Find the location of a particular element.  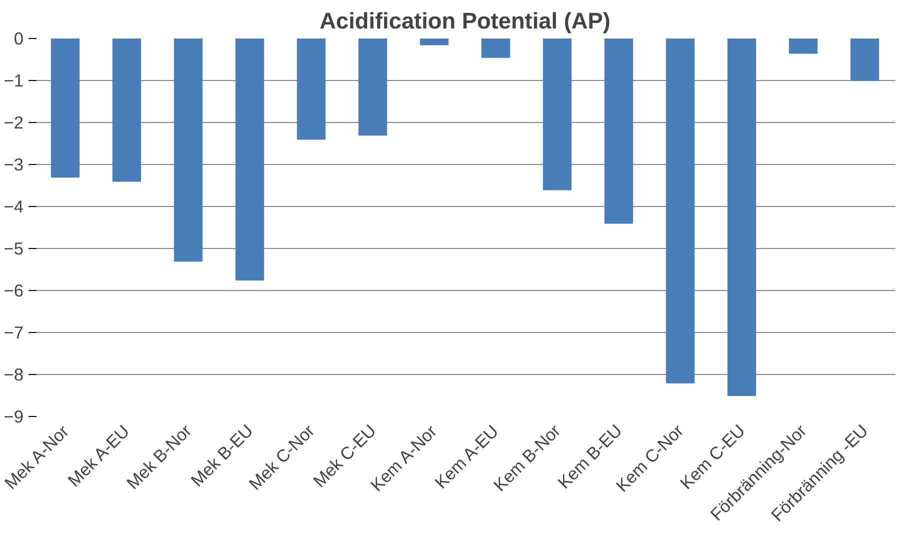

y-tick-label: −9 is located at coordinates (14, 416).